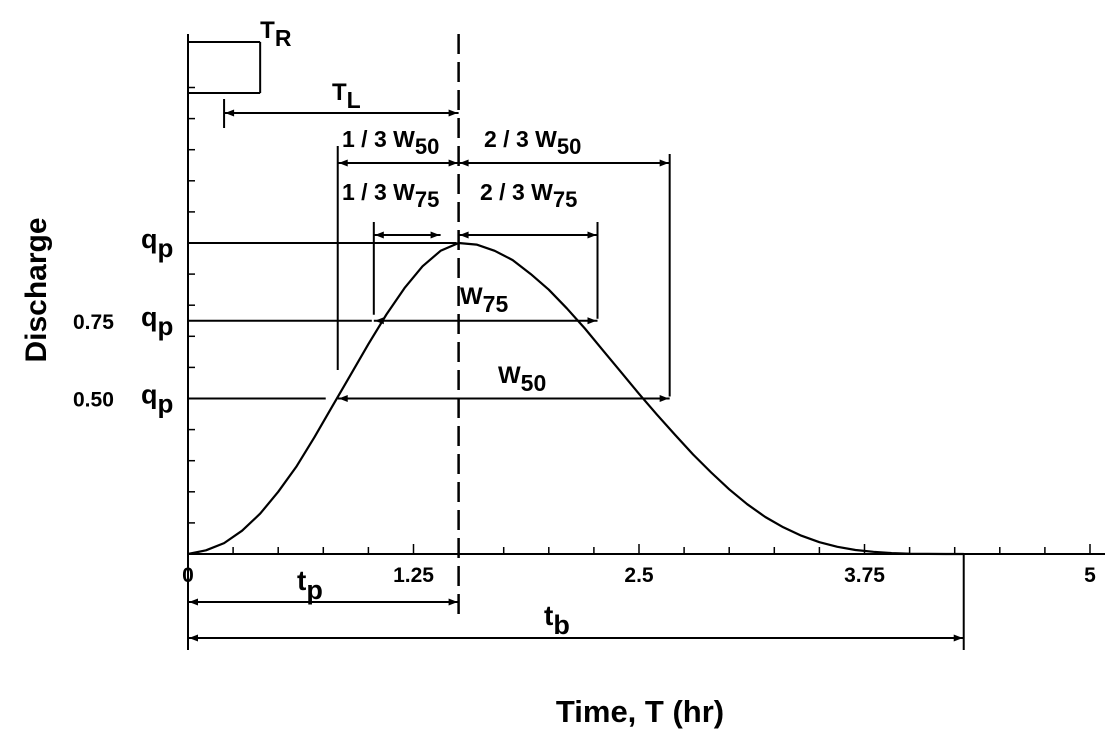  Describe the element at coordinates (471, 296) in the screenshot. I see `w75-label-main: W` at that location.